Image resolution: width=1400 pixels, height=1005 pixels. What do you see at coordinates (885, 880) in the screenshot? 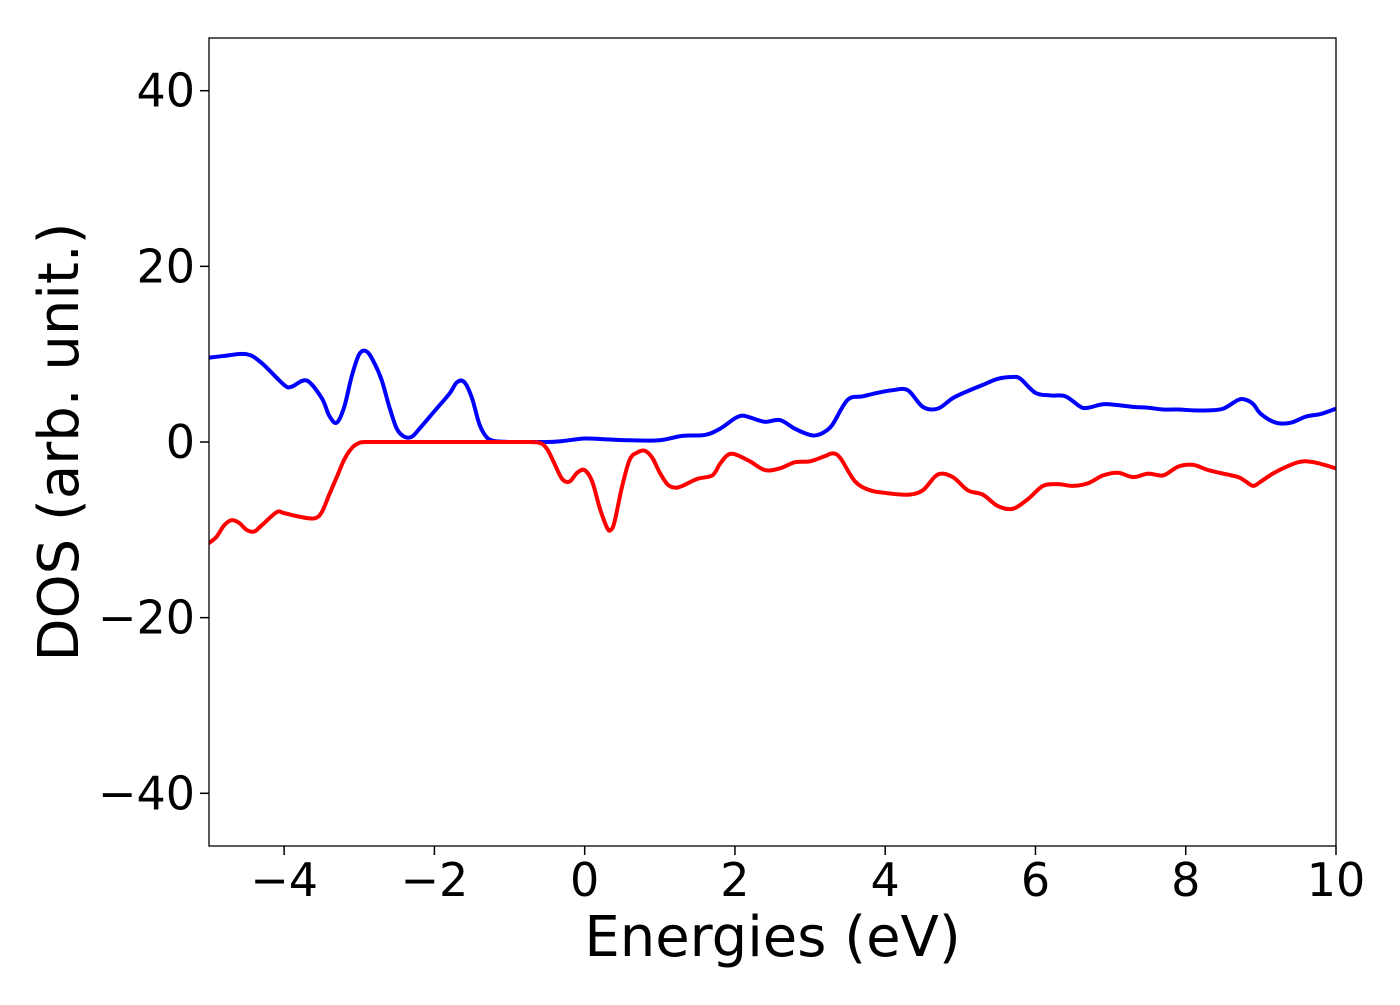
I see `x-tick-label: 4` at bounding box center [885, 880].